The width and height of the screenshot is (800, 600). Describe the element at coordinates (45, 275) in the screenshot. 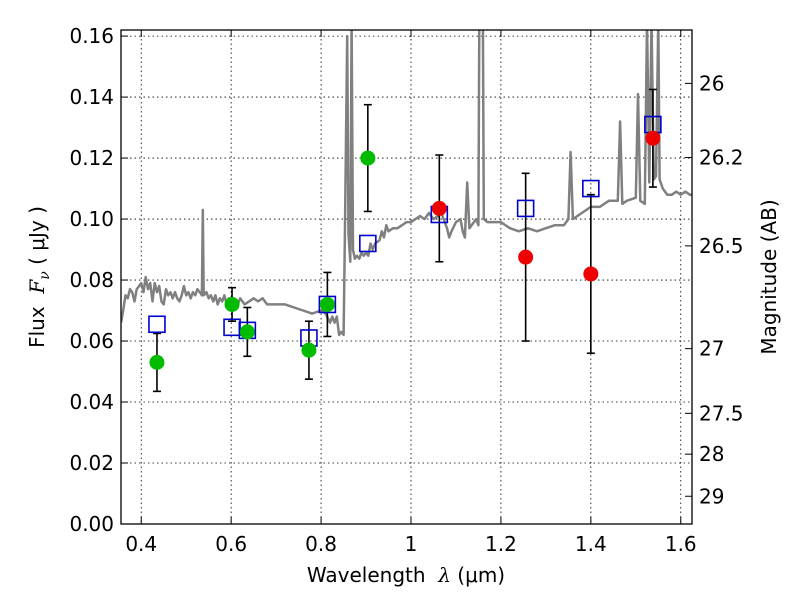

I see `y-axis-title-subscript: ν` at that location.